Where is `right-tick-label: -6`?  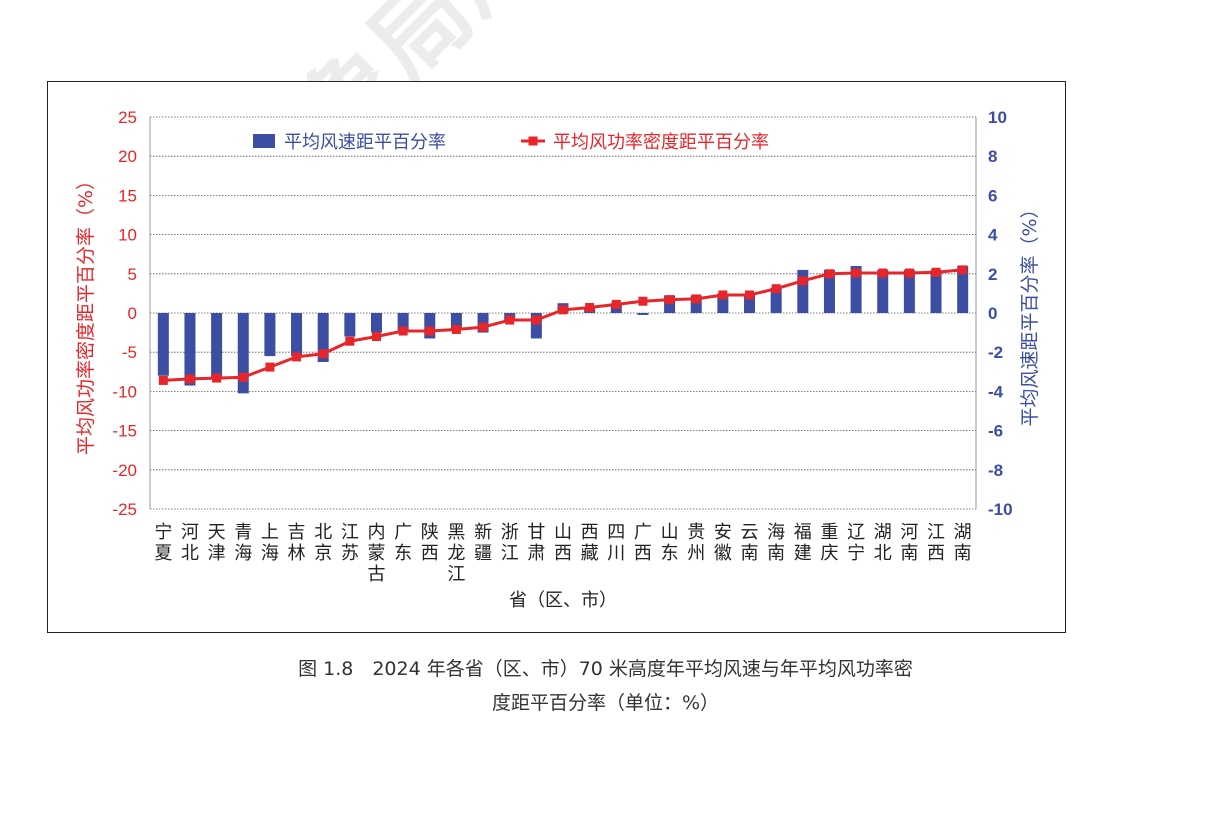
right-tick-label: -6 is located at coordinates (995, 431).